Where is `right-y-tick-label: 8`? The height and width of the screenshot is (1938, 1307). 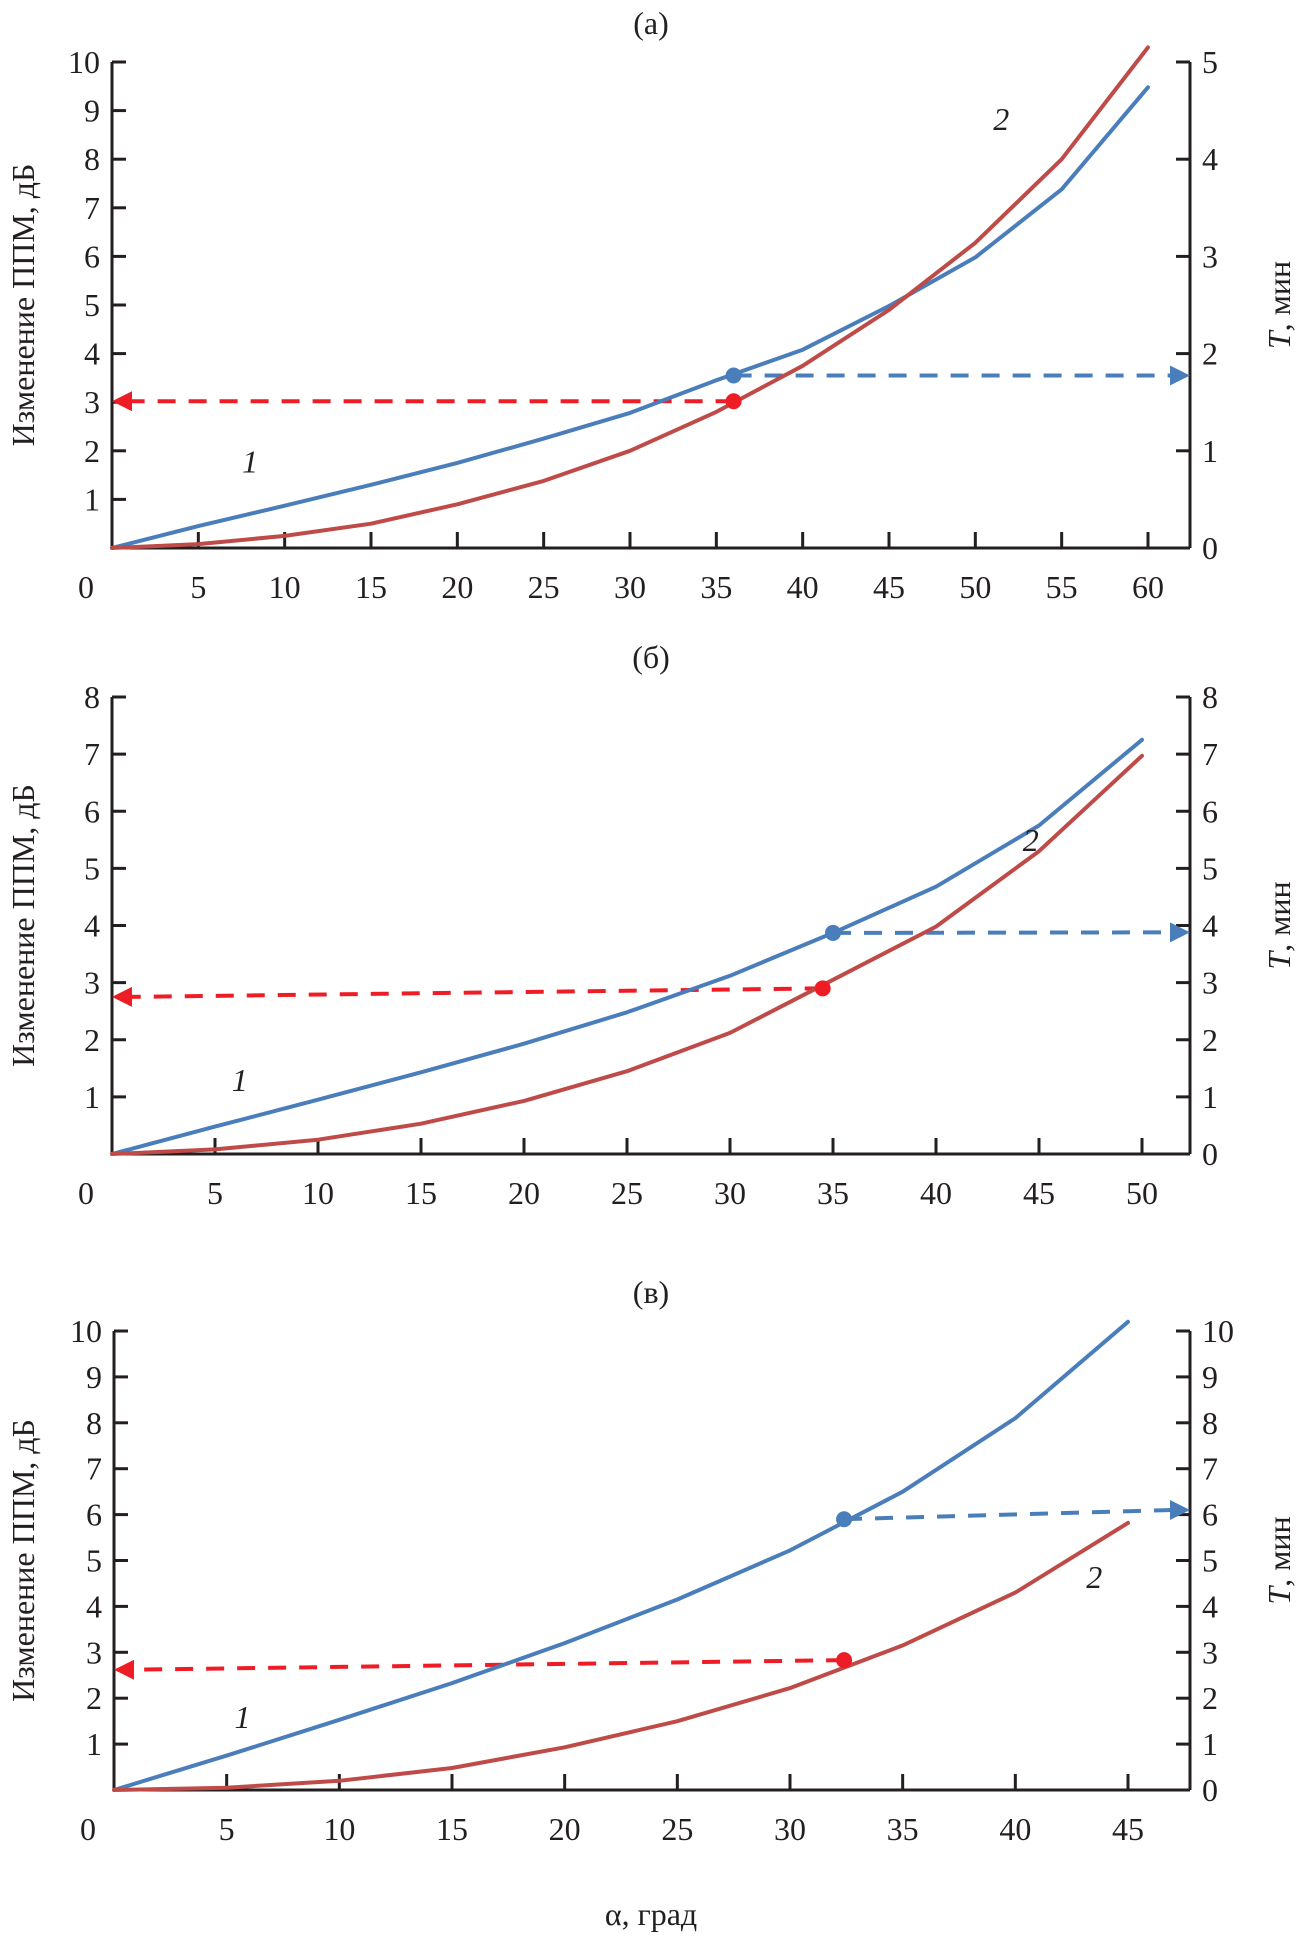 right-y-tick-label: 8 is located at coordinates (1210, 697).